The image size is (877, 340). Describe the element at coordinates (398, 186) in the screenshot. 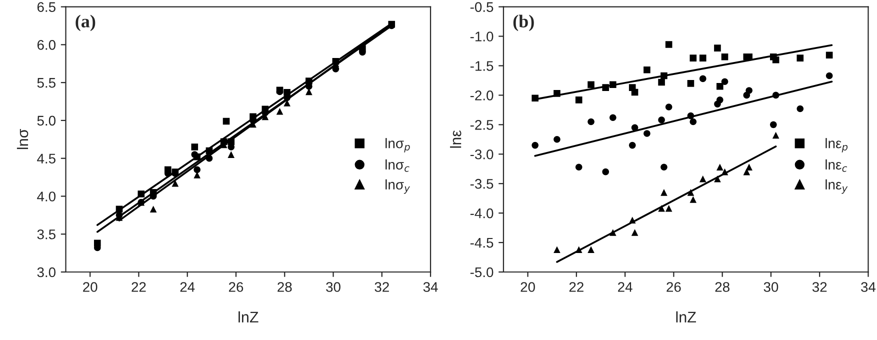

I see `legend-label: lnσ$_{y}$` at that location.